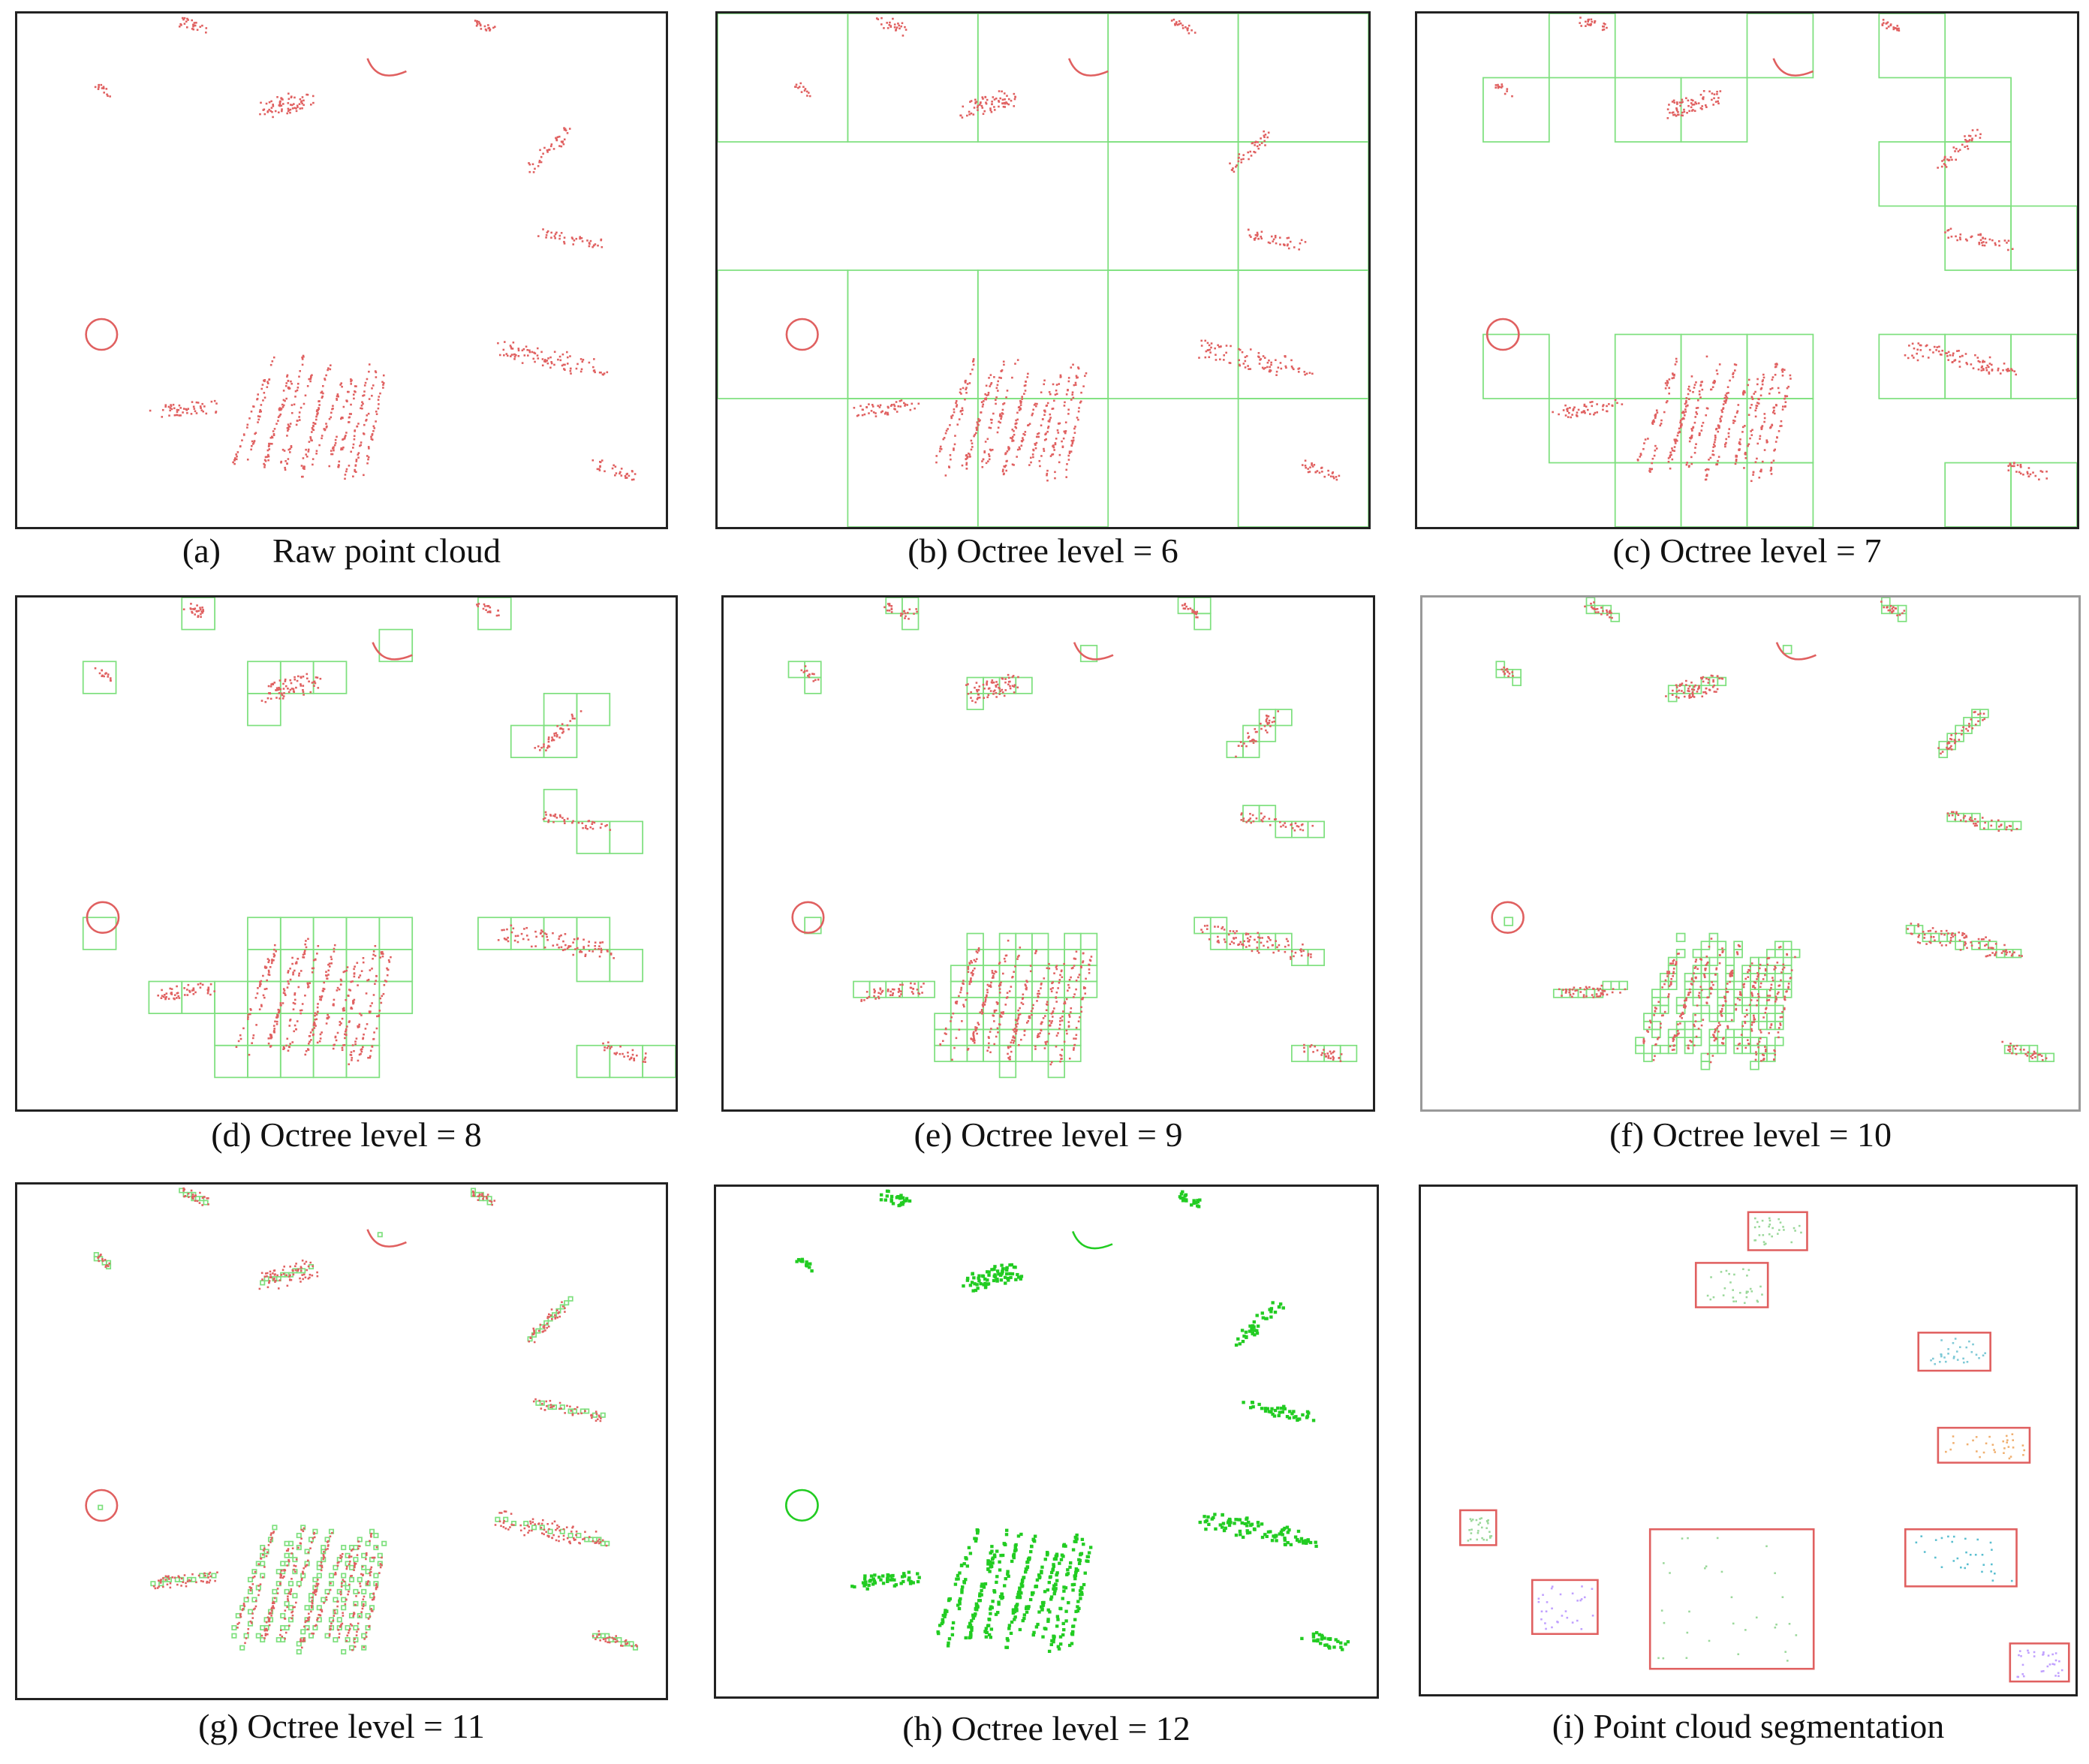 Image resolution: width=2089 pixels, height=1764 pixels. I want to click on point-cloud, so click(1063, 249).